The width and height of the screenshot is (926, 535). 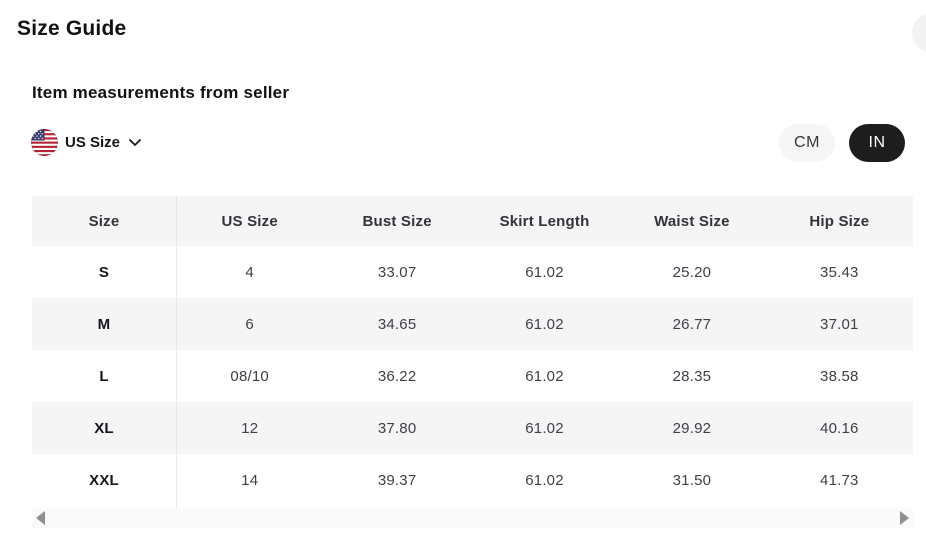 I want to click on size-region-label: US Size, so click(x=93, y=142).